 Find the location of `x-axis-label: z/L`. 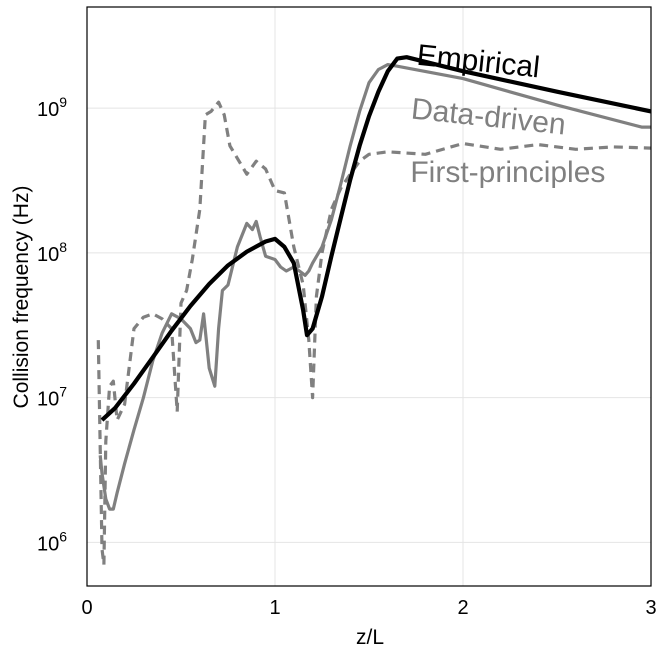

x-axis-label: z/L is located at coordinates (370, 637).